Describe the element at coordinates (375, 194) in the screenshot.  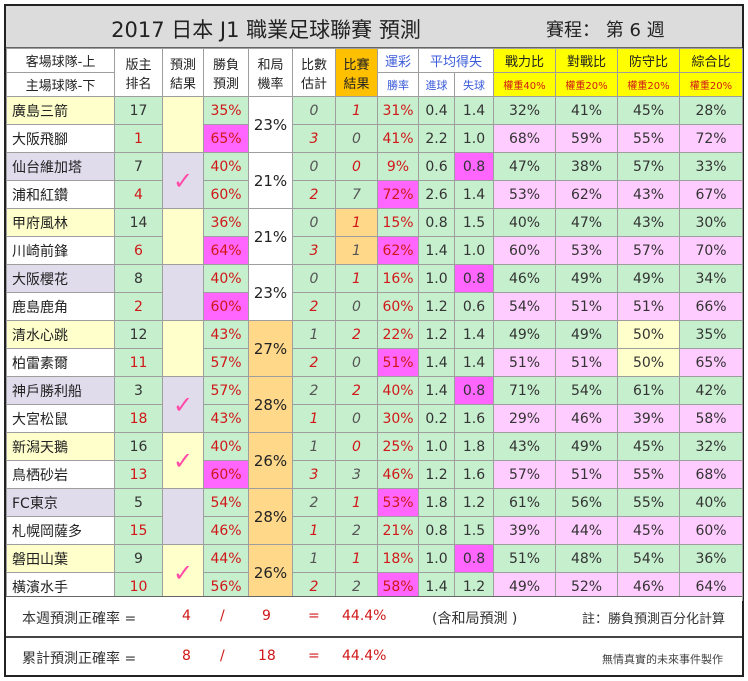
I see `table-row: 浦和紅鑽 4 60% 2 7 72% 2.6 1.4 53% 62% 43% 67%` at that location.